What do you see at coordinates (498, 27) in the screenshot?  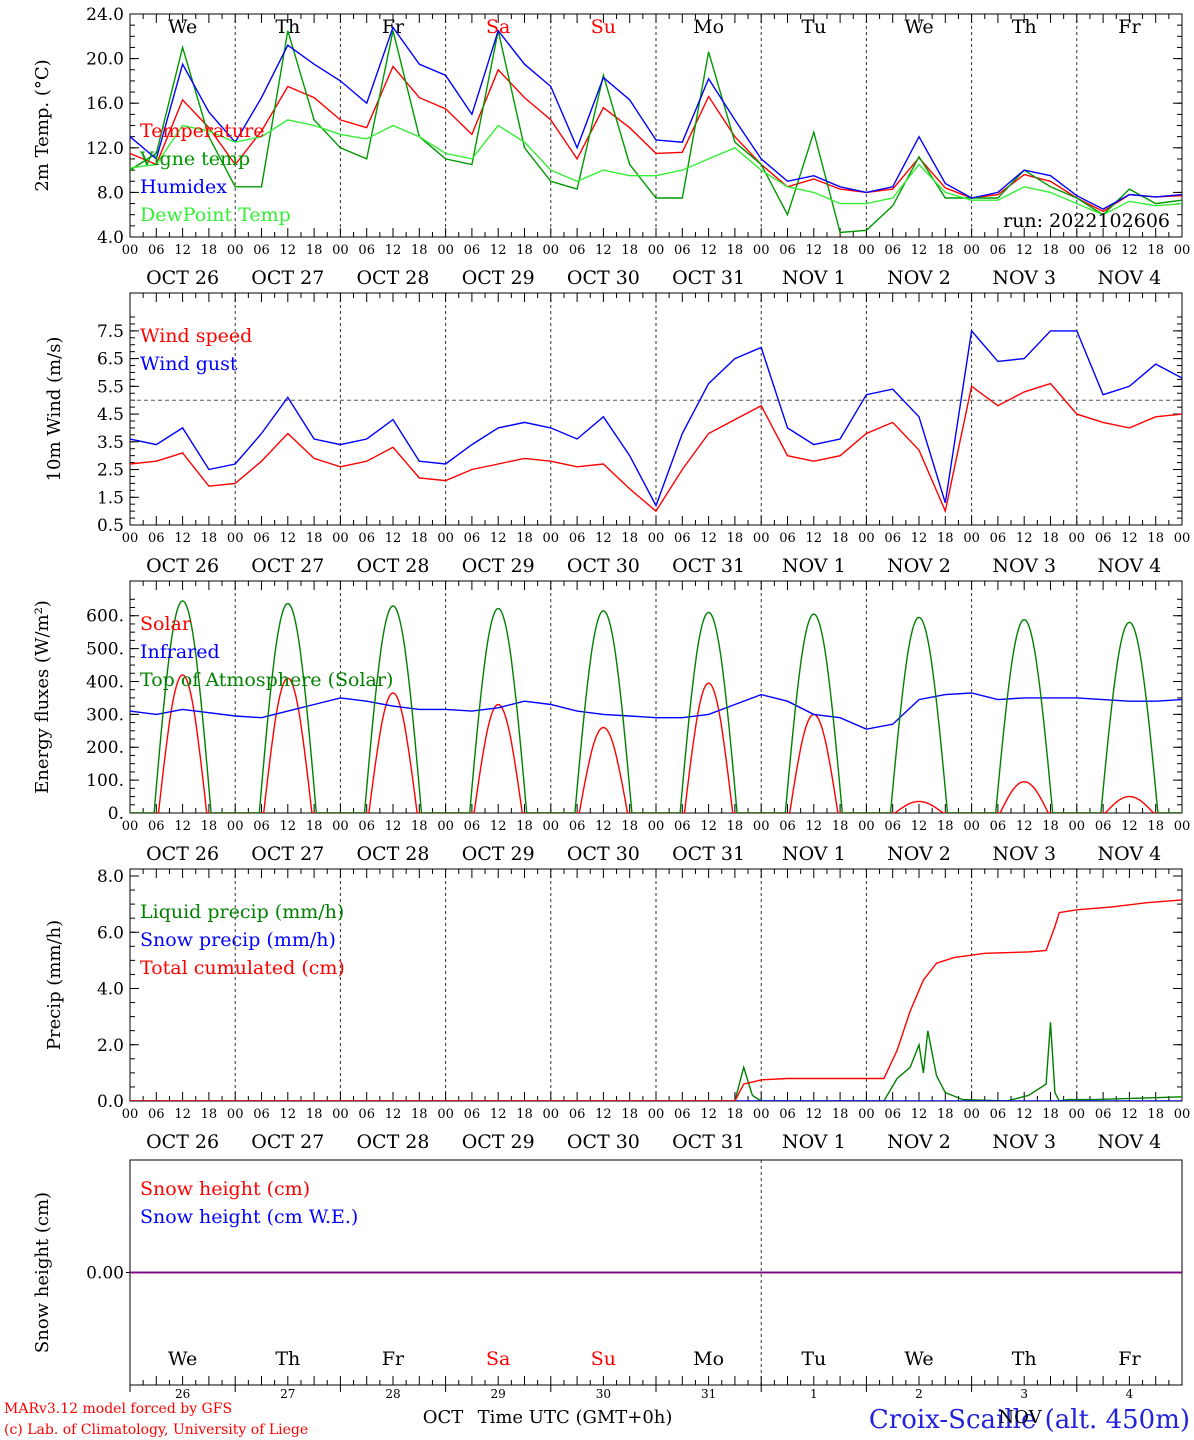 I see `weekday-label: Sa` at bounding box center [498, 27].